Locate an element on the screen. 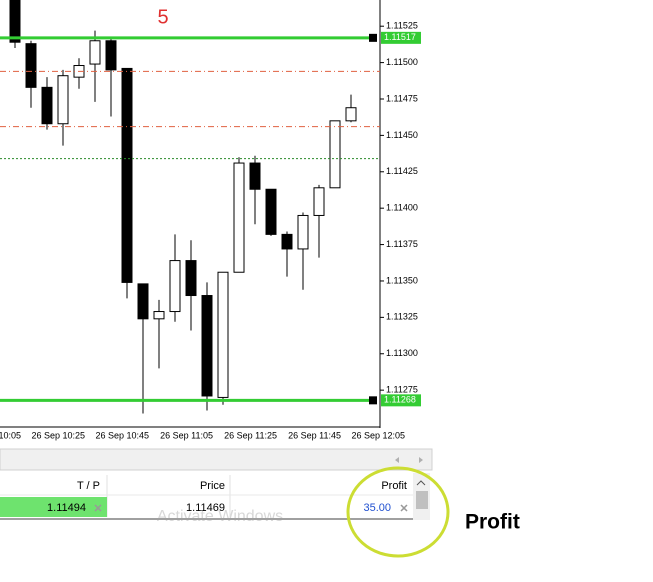 The image size is (653, 582). y-tick-label: 1.11450 is located at coordinates (402, 135).